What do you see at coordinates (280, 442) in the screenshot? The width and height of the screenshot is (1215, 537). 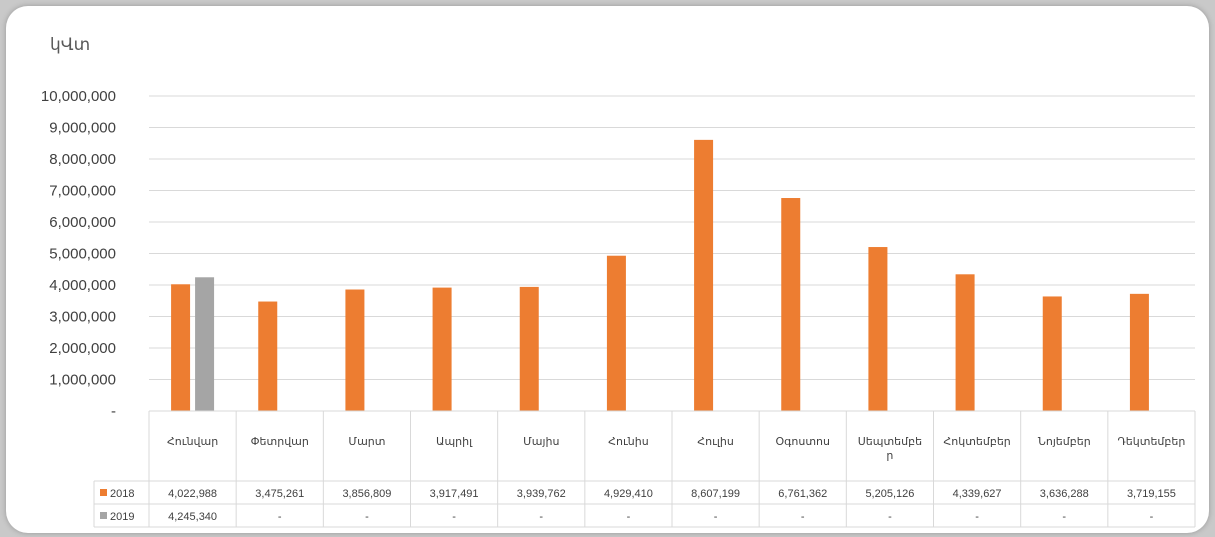 I see `category-label: Փետրվար` at bounding box center [280, 442].